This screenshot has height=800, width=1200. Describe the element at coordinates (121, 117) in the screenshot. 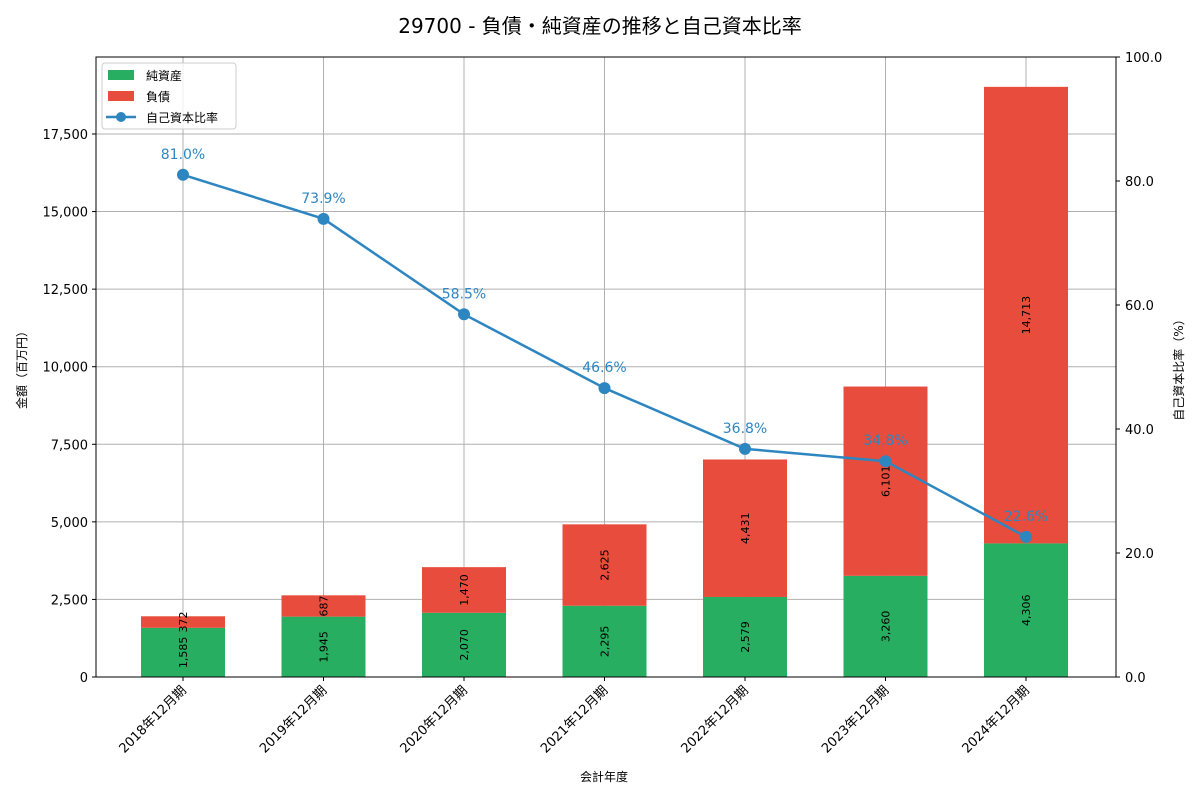

I see `legend-marker-ratio` at that location.